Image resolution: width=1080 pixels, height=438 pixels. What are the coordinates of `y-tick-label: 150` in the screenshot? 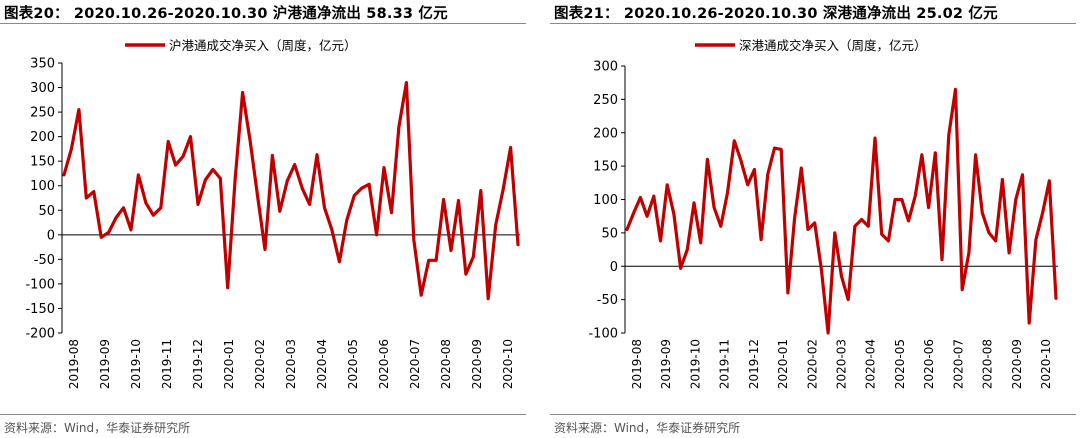 It's located at (42, 162).